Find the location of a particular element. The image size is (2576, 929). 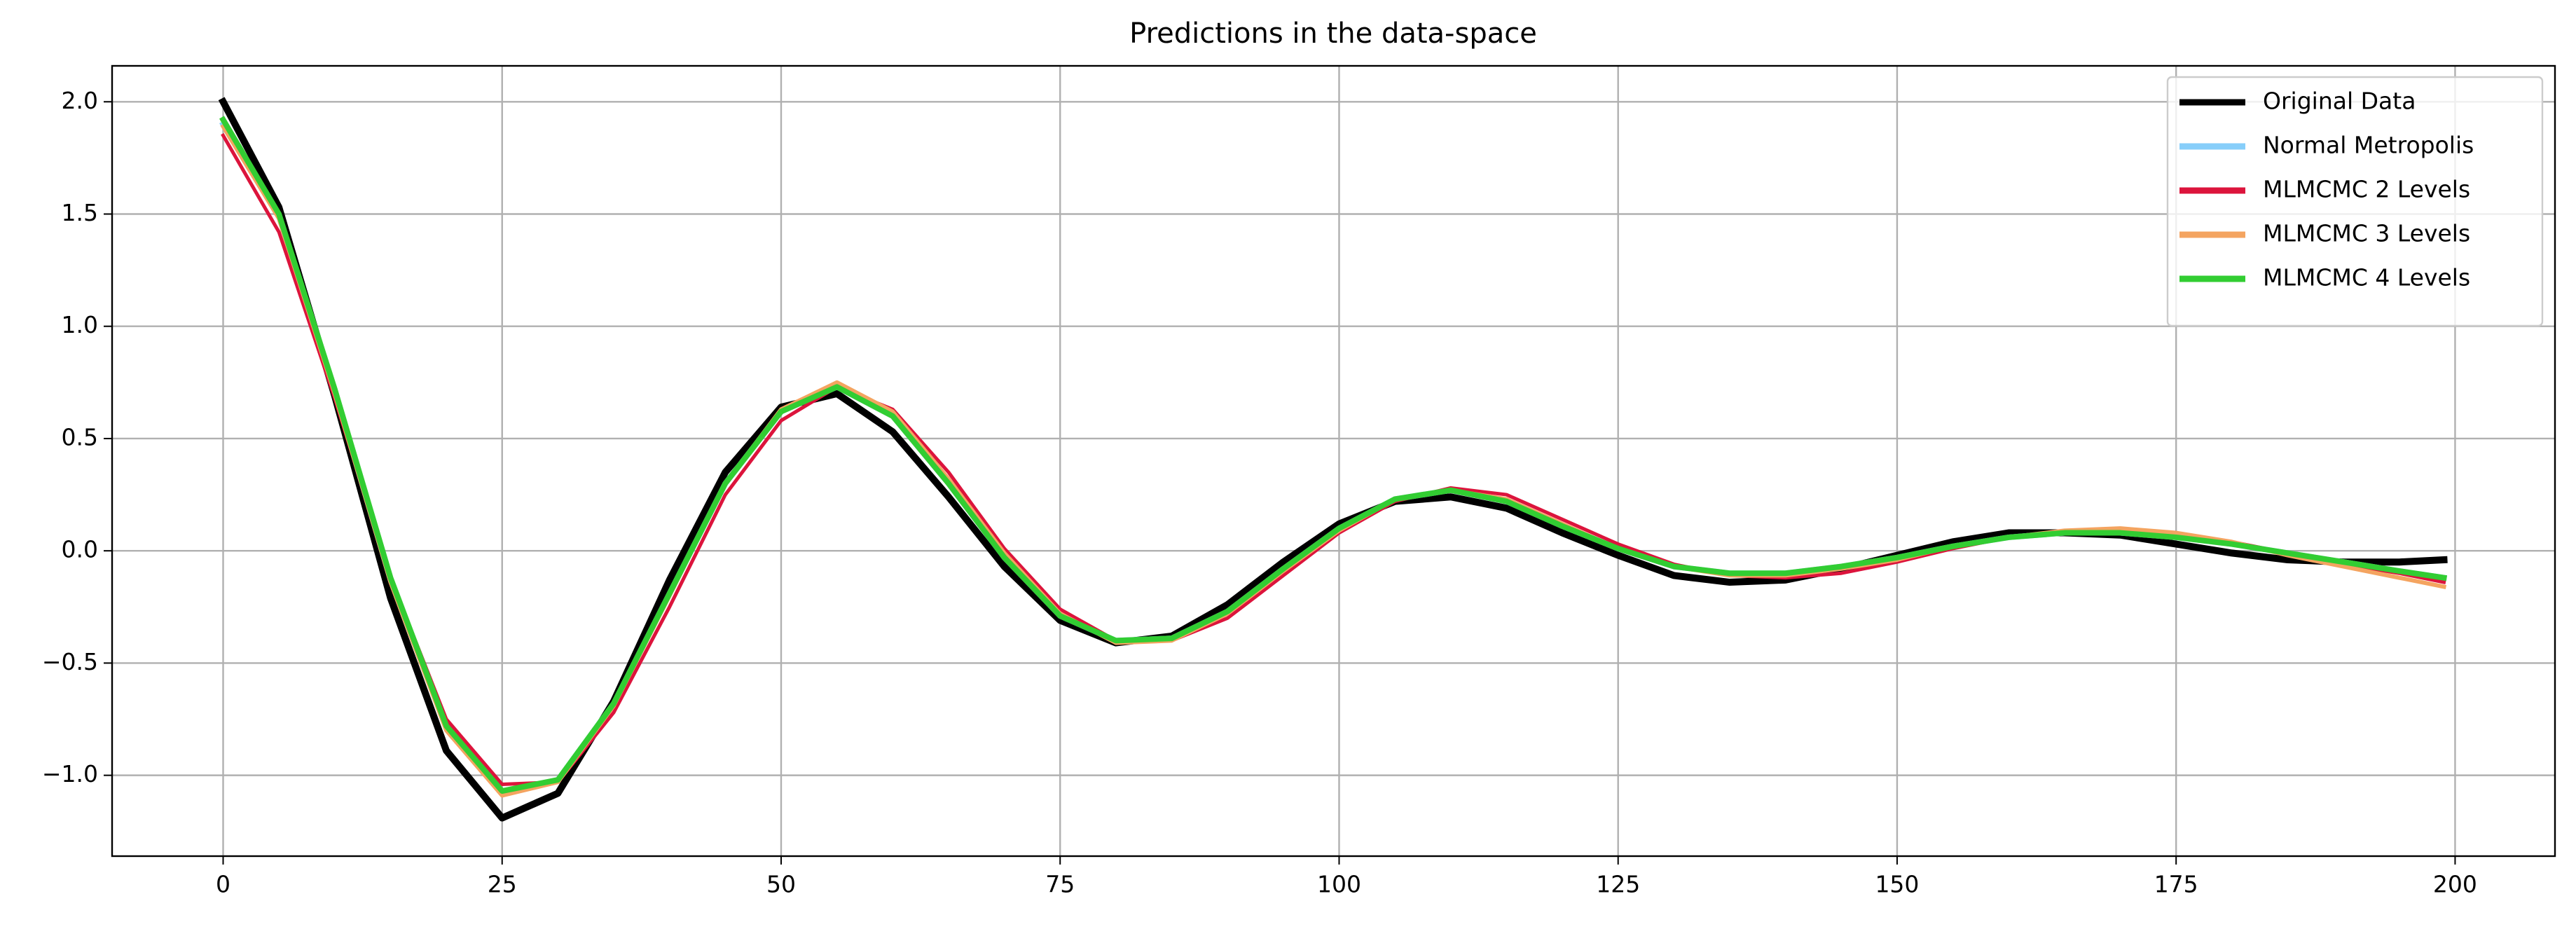

legend-label: Normal Metropolis is located at coordinates (2368, 145).